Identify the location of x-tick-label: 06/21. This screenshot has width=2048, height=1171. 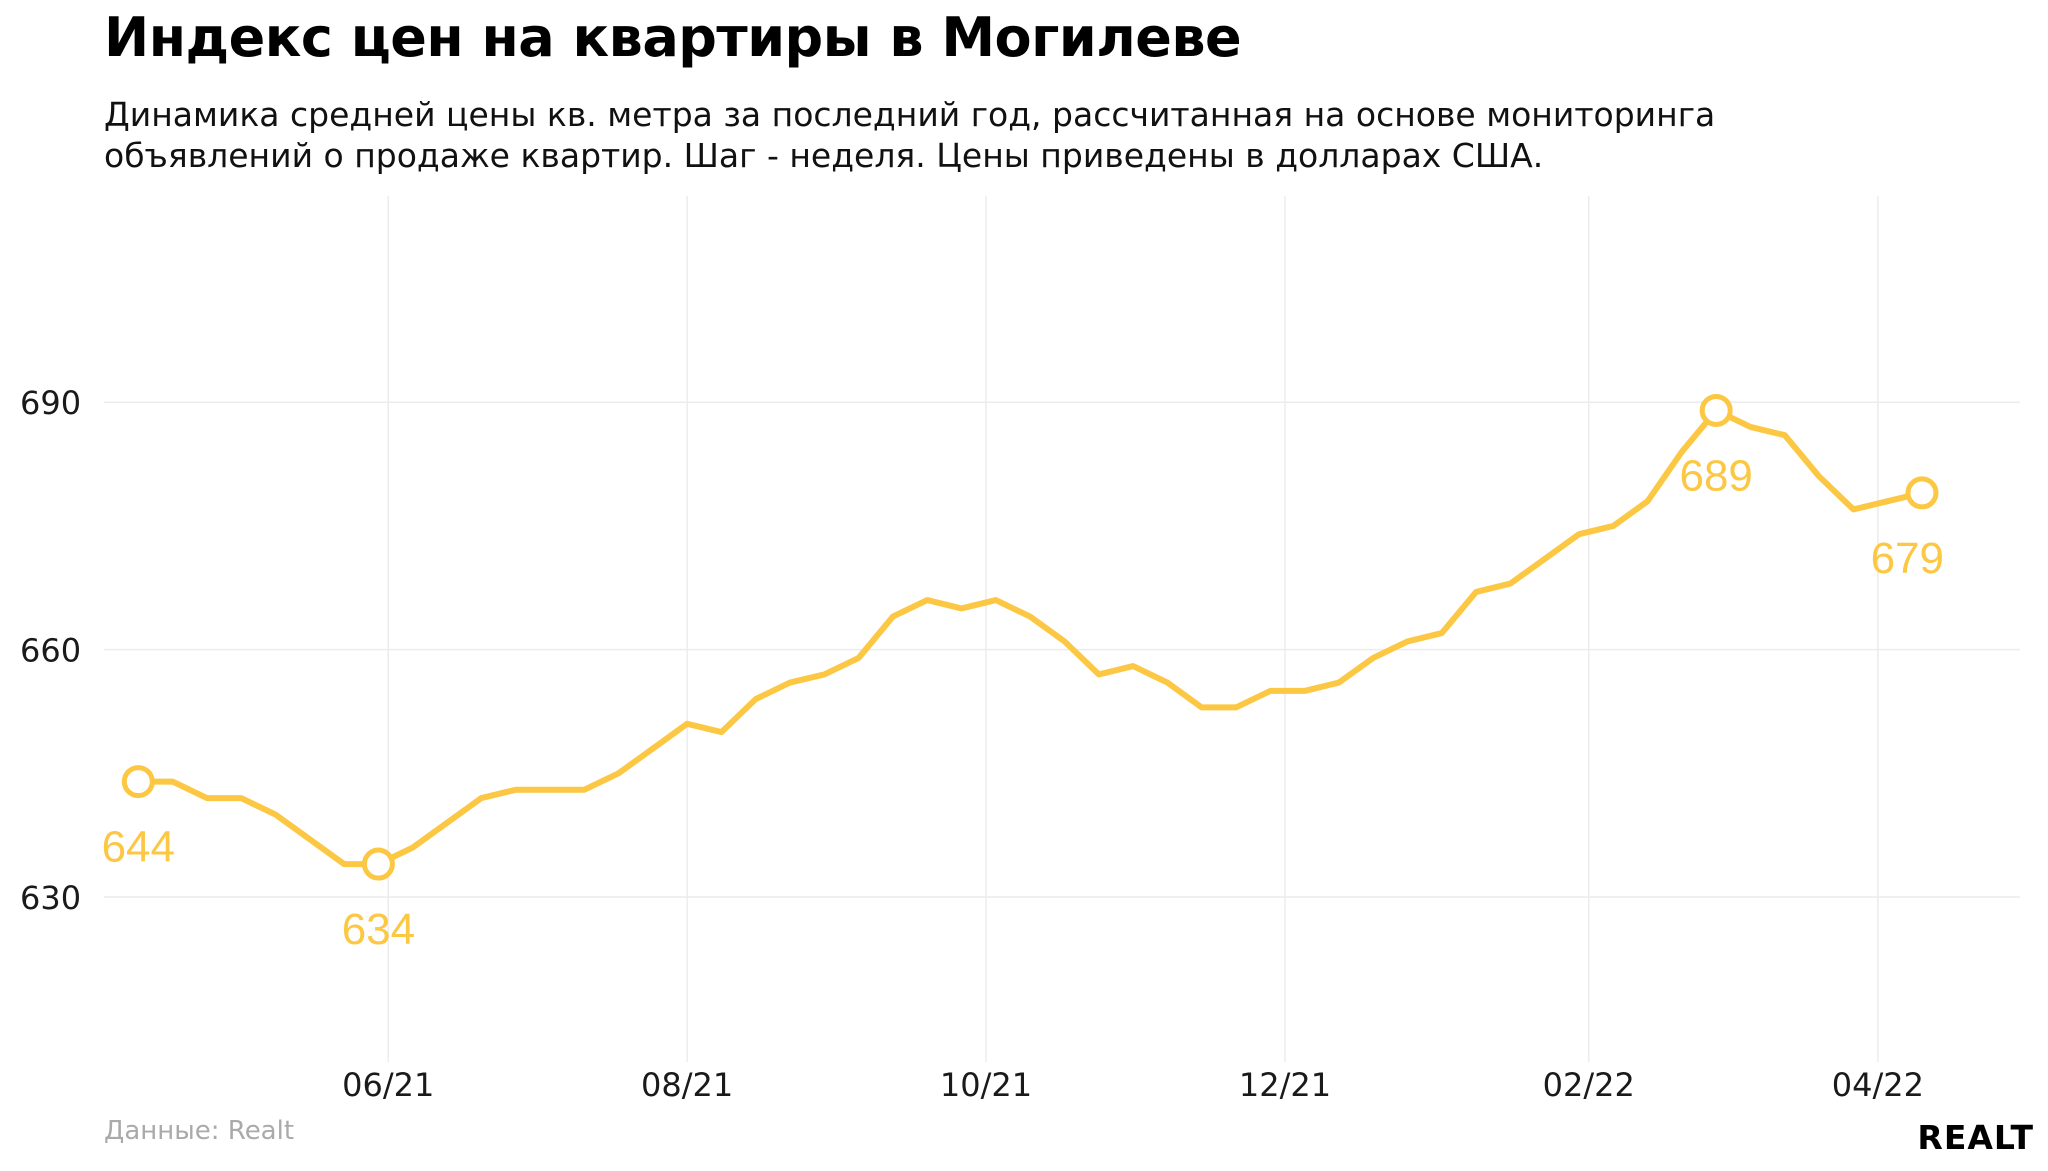
(388, 1085).